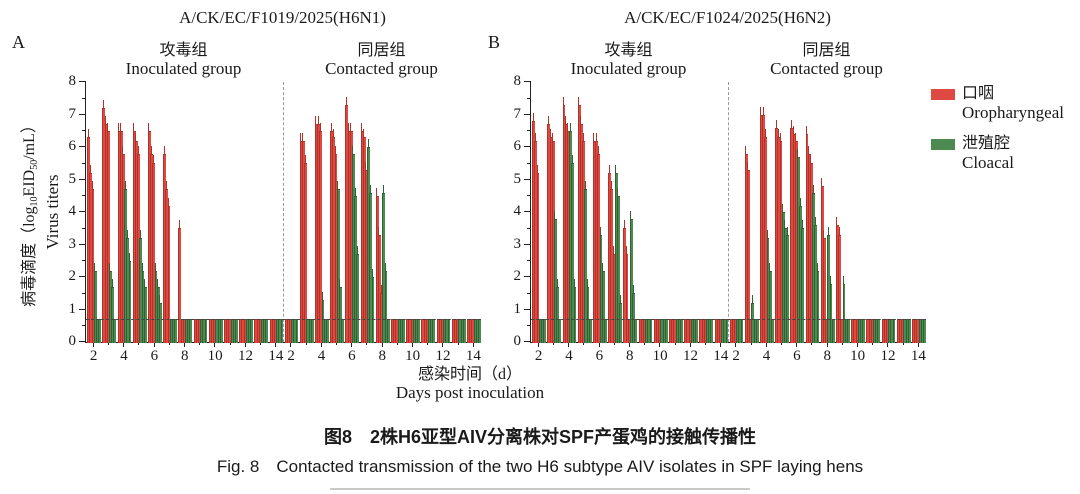 The height and width of the screenshot is (494, 1080). What do you see at coordinates (727, 17) in the screenshot?
I see `panel-b-title: A/CK/EC/F1024/2025(H6N2)` at bounding box center [727, 17].